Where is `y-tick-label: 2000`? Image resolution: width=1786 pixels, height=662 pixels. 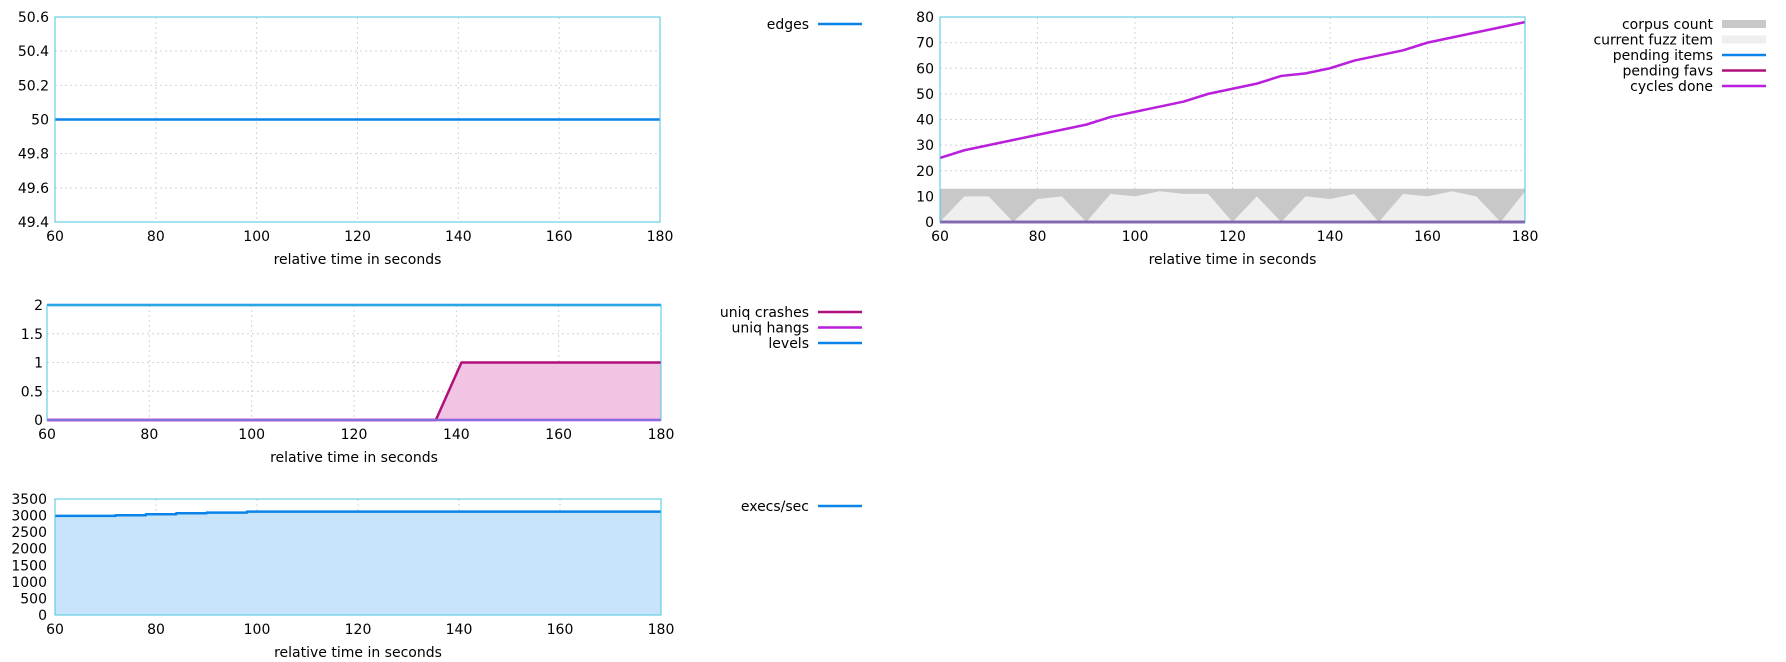
y-tick-label: 2000 is located at coordinates (29, 550).